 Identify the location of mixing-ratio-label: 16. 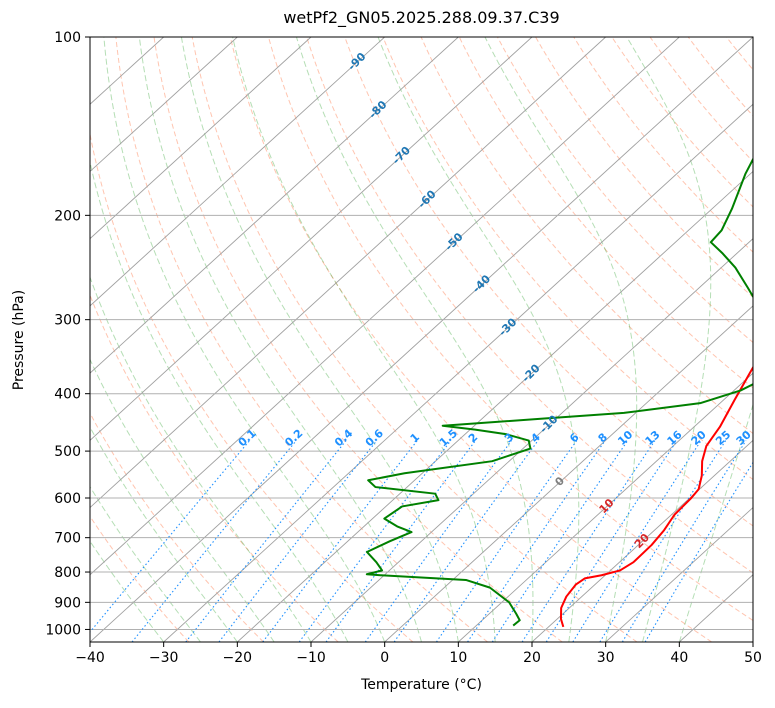
(675, 438).